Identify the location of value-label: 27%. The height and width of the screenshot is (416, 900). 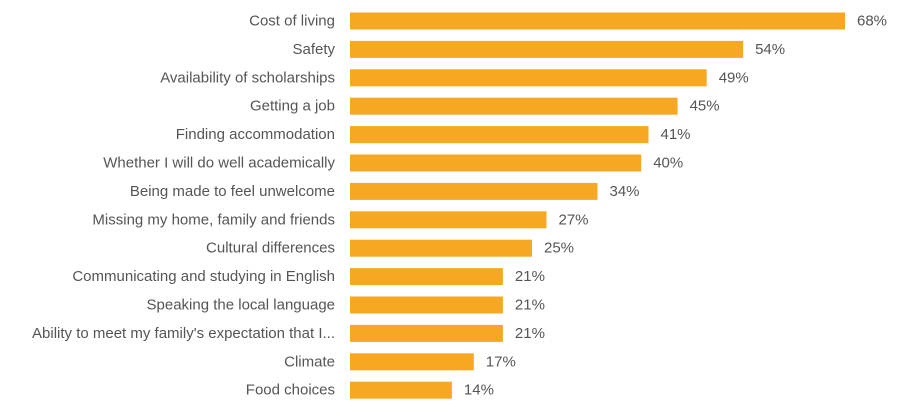
(574, 219).